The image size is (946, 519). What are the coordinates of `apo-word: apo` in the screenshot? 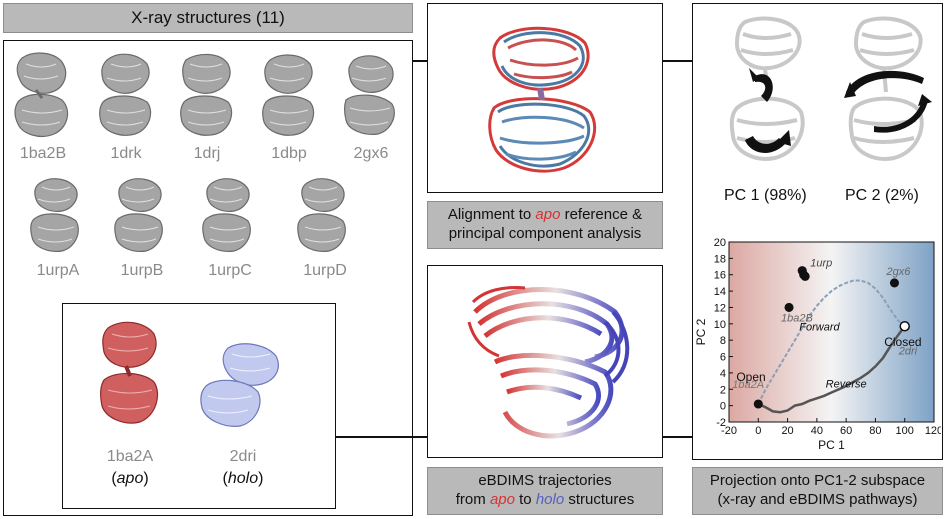 It's located at (130, 478).